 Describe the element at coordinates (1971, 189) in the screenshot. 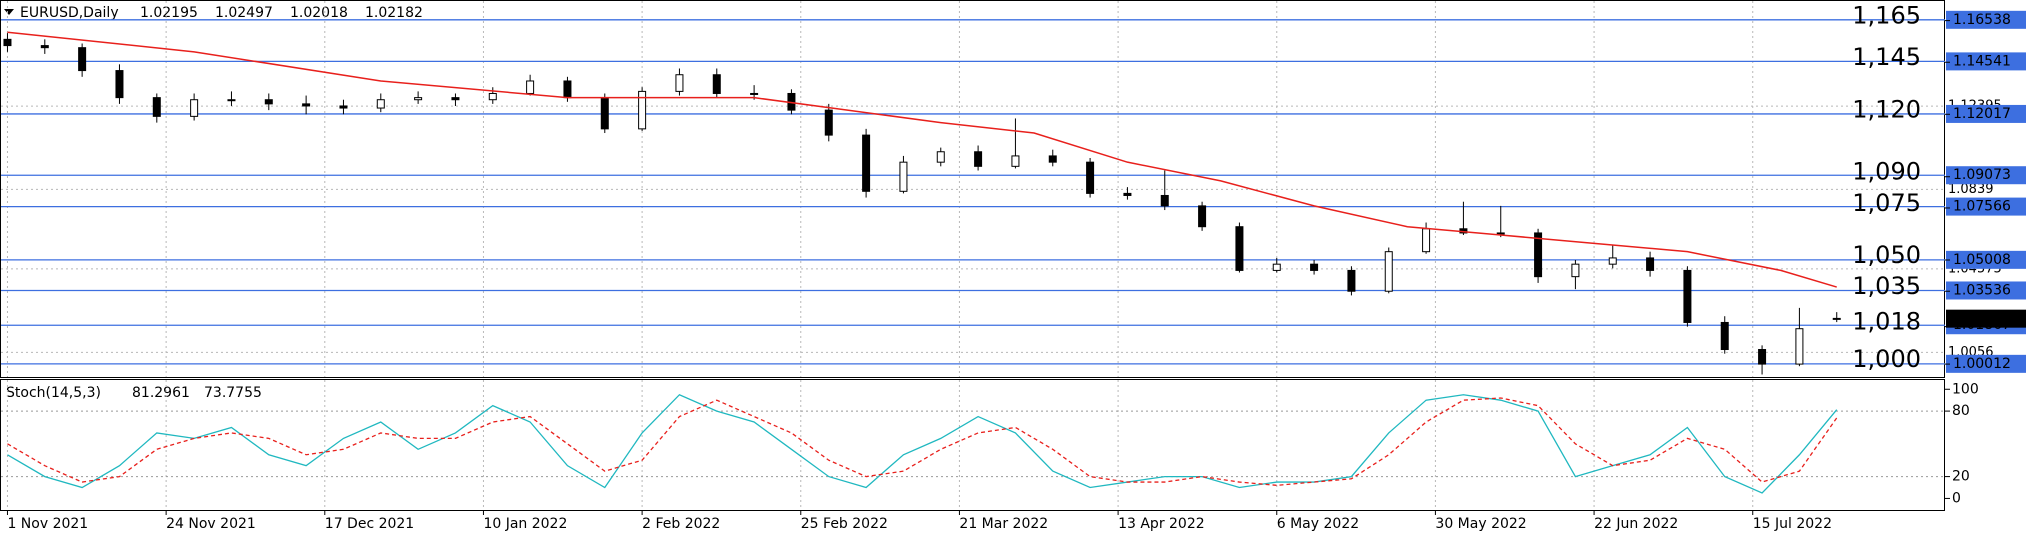

I see `price-tick-label: 1.0839` at that location.